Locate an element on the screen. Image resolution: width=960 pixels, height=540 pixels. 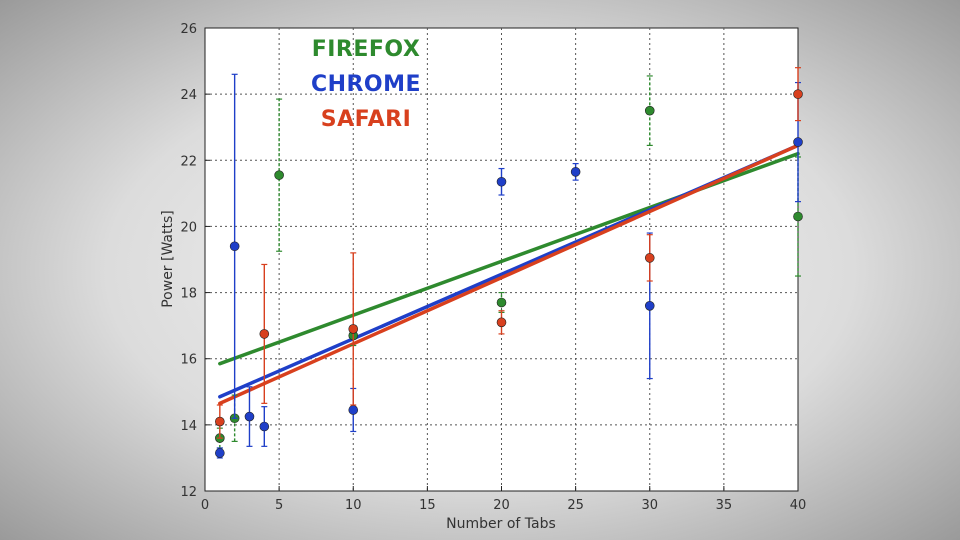
legend-chrome: CHROME is located at coordinates (366, 84).